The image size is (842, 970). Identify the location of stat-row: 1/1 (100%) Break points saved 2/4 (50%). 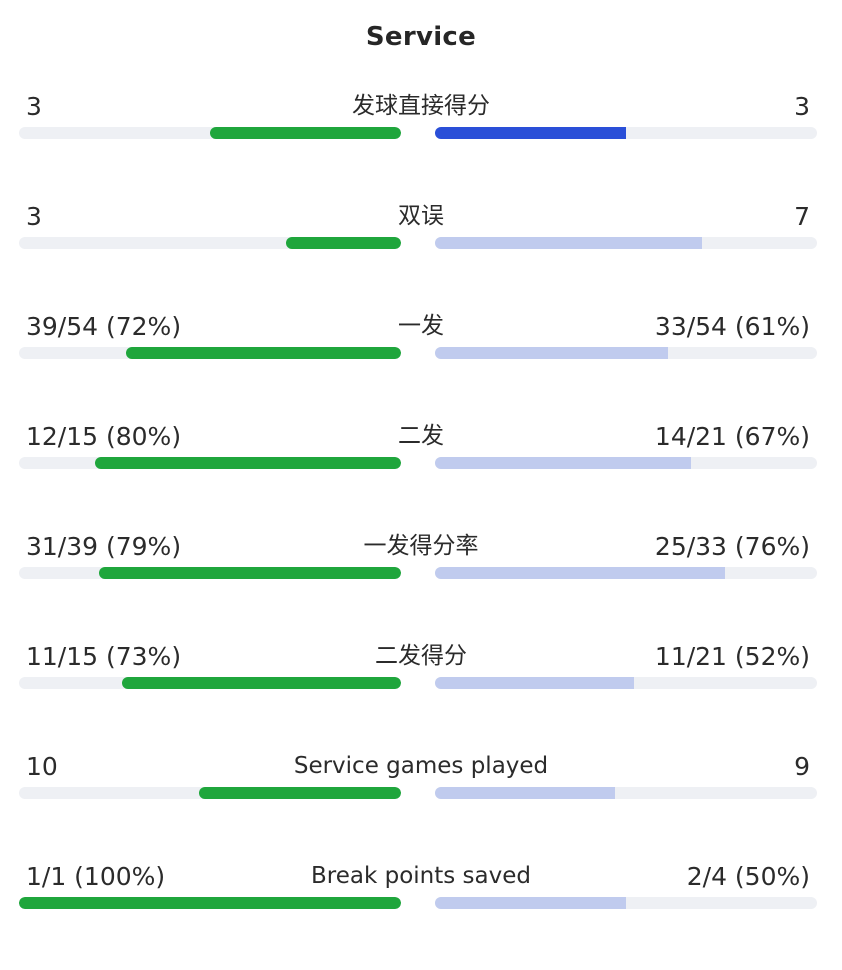
(421, 915).